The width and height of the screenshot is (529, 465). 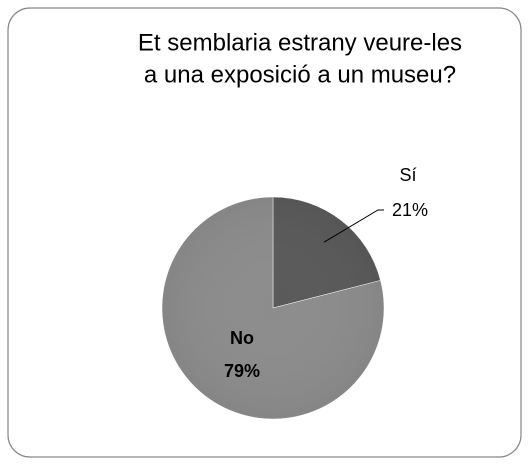 I want to click on value-label: 21%, so click(x=410, y=210).